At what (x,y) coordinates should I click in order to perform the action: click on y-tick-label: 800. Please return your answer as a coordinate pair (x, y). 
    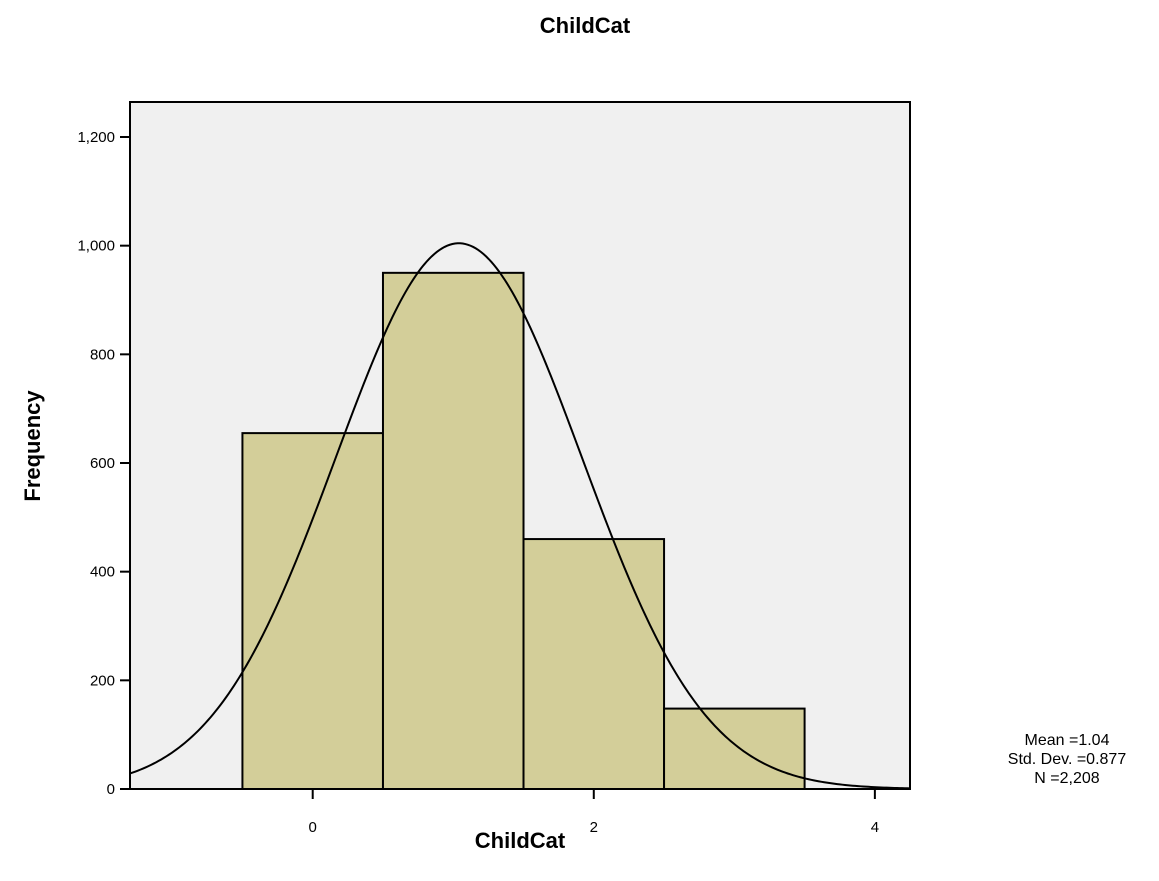
    Looking at the image, I should click on (102, 354).